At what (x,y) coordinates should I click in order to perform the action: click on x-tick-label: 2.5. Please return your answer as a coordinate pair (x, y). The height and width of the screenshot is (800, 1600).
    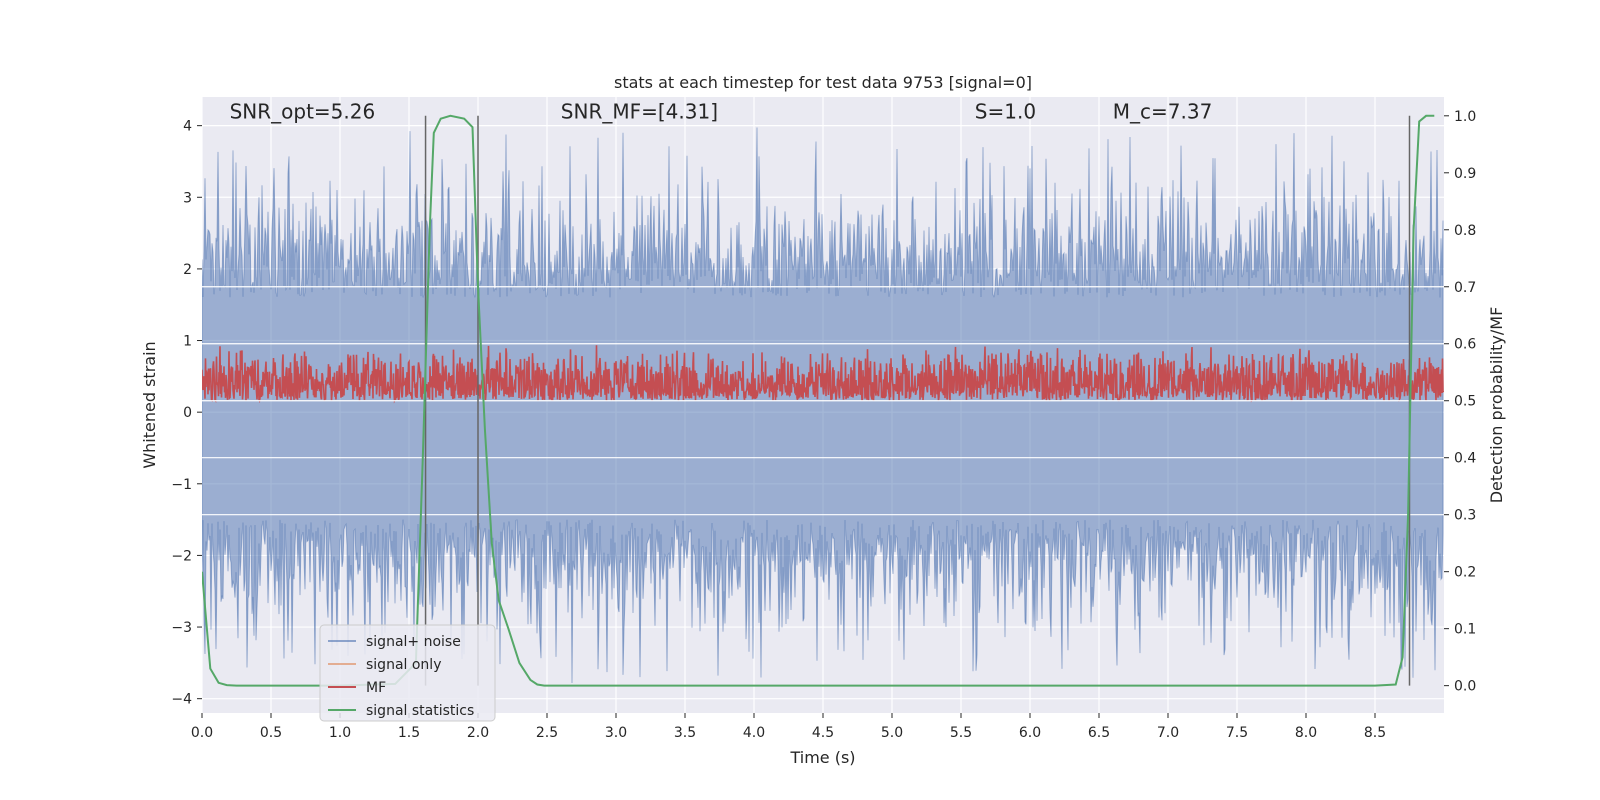
    Looking at the image, I should click on (547, 733).